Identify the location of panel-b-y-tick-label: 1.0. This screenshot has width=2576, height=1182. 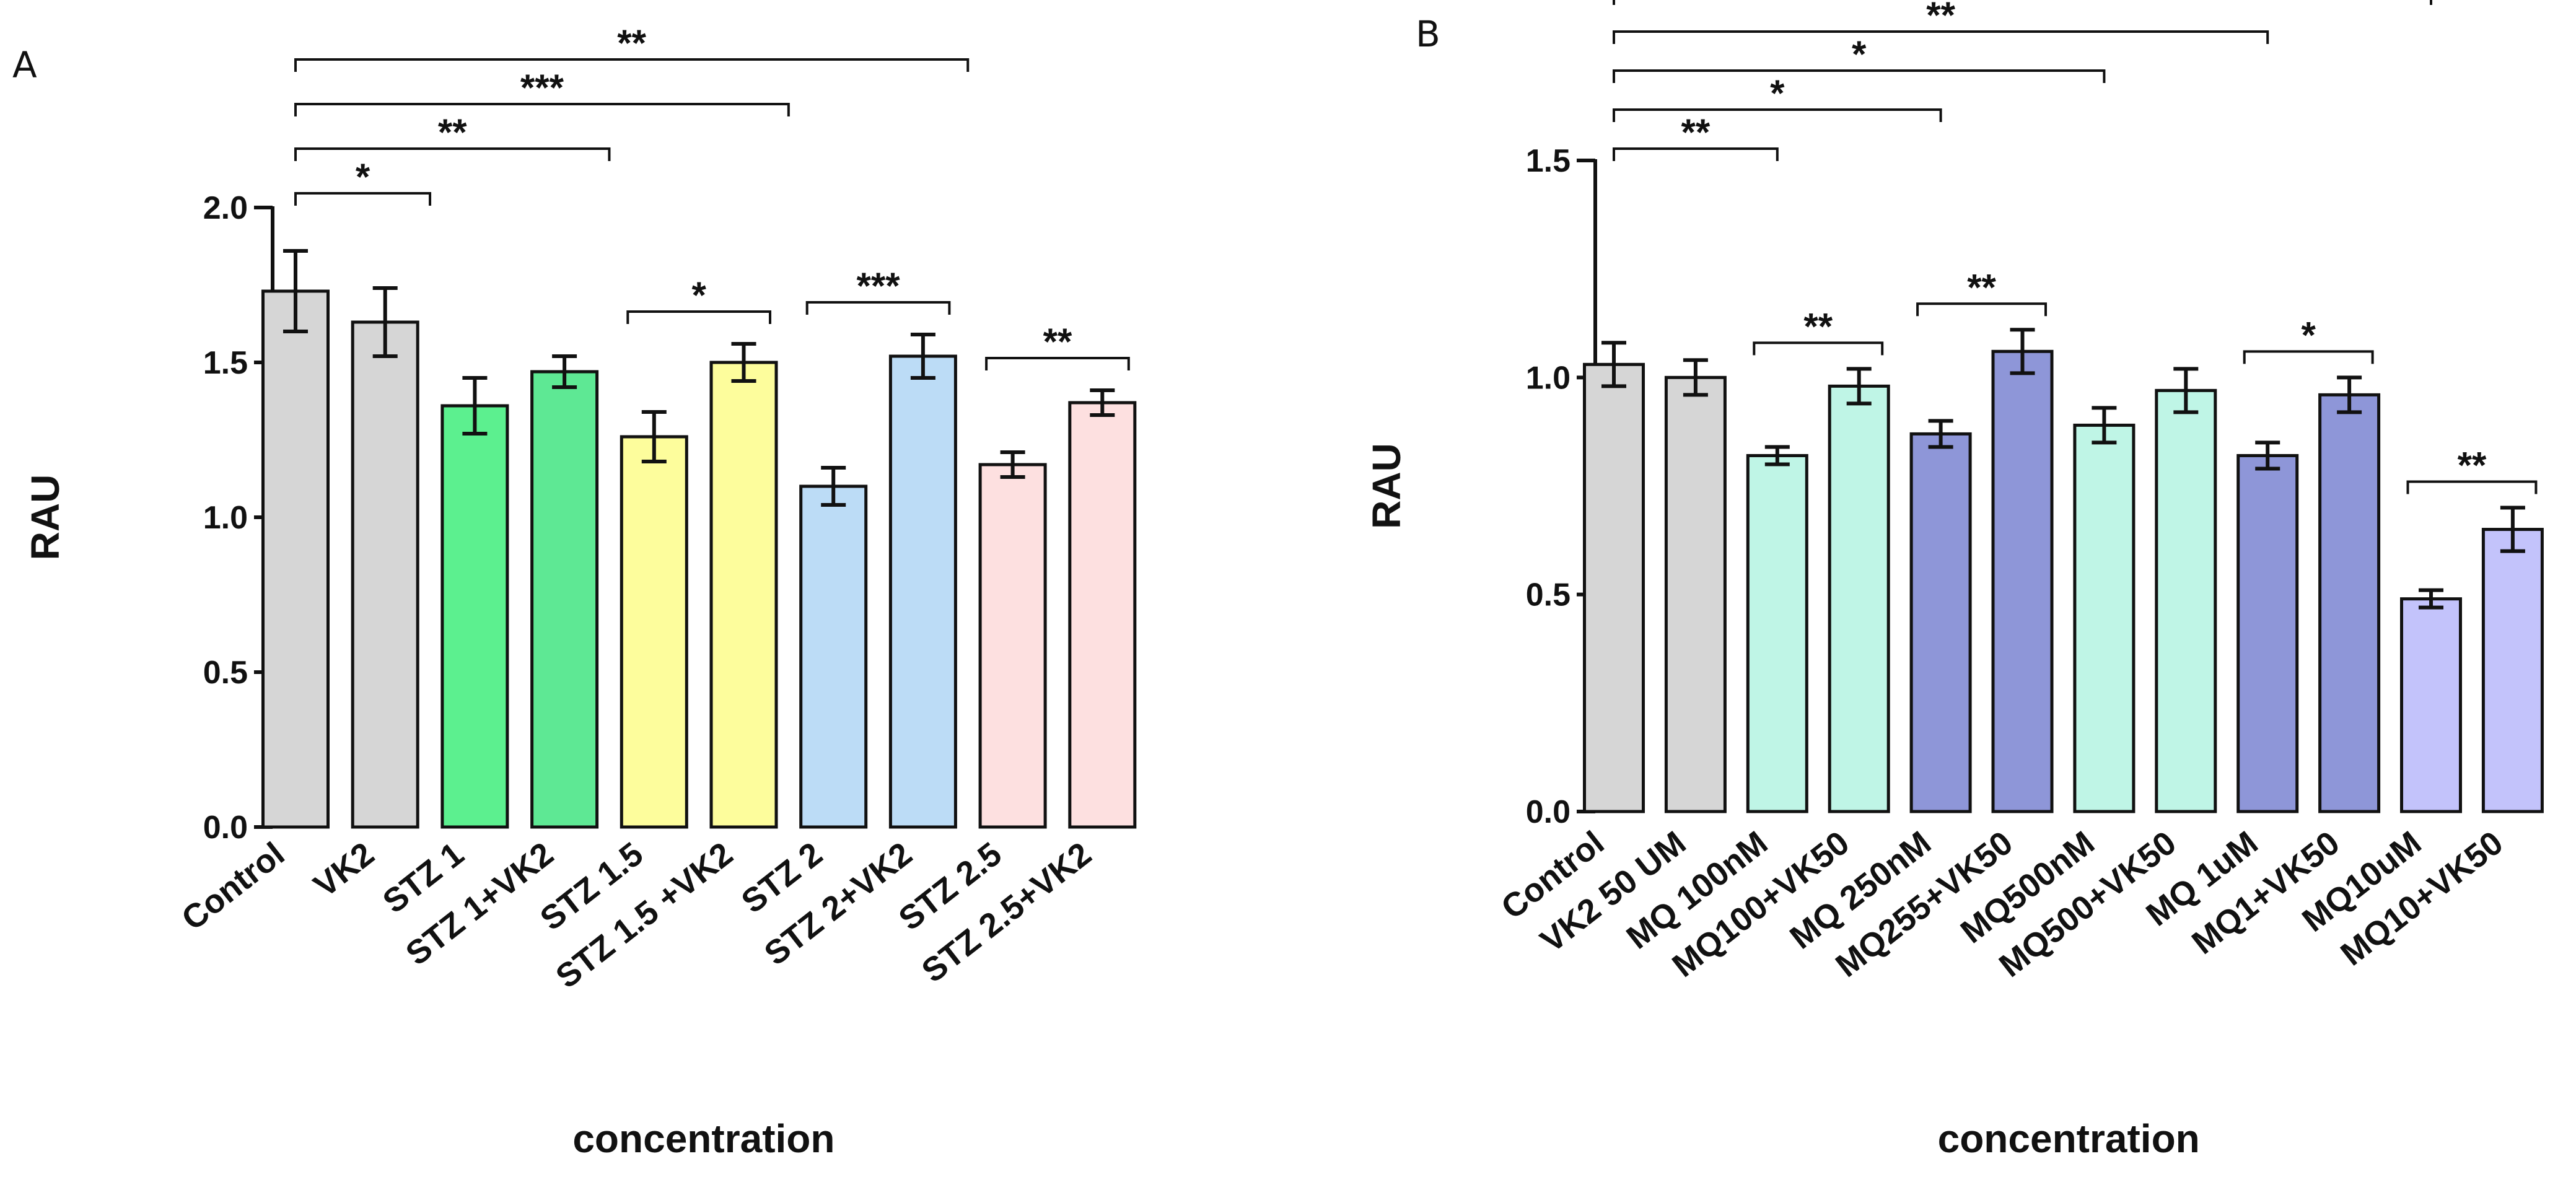
(1548, 378).